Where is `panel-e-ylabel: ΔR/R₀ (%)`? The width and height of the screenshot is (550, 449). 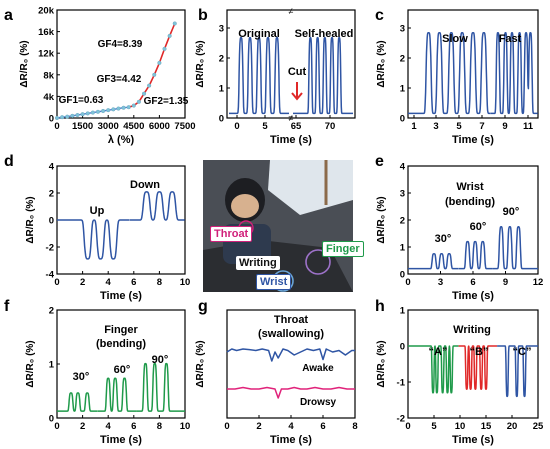 panel-e-ylabel: ΔR/R₀ (%) is located at coordinates (381, 219).